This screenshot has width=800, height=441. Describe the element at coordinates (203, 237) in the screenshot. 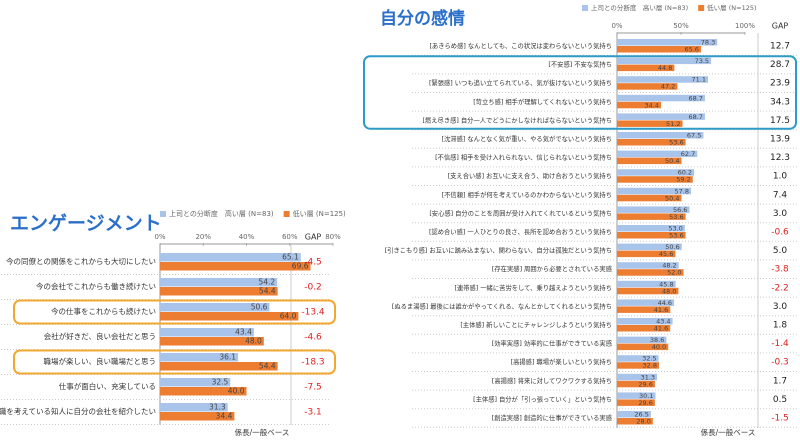

I see `x-tick-label: 20%` at that location.